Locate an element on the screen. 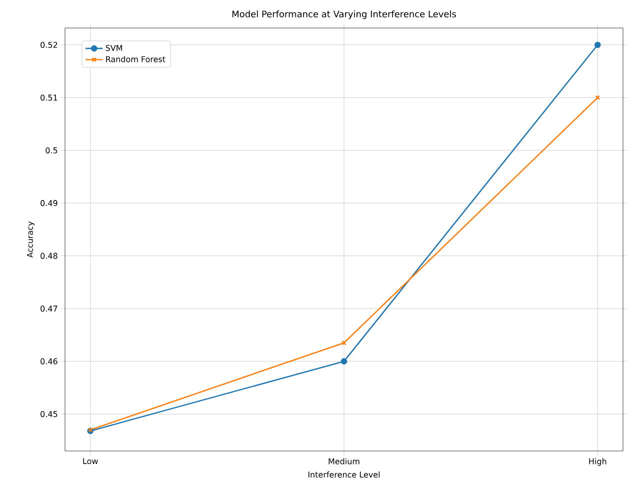 This screenshot has height=492, width=627. y-tick-label: 0.5 is located at coordinates (52, 150).